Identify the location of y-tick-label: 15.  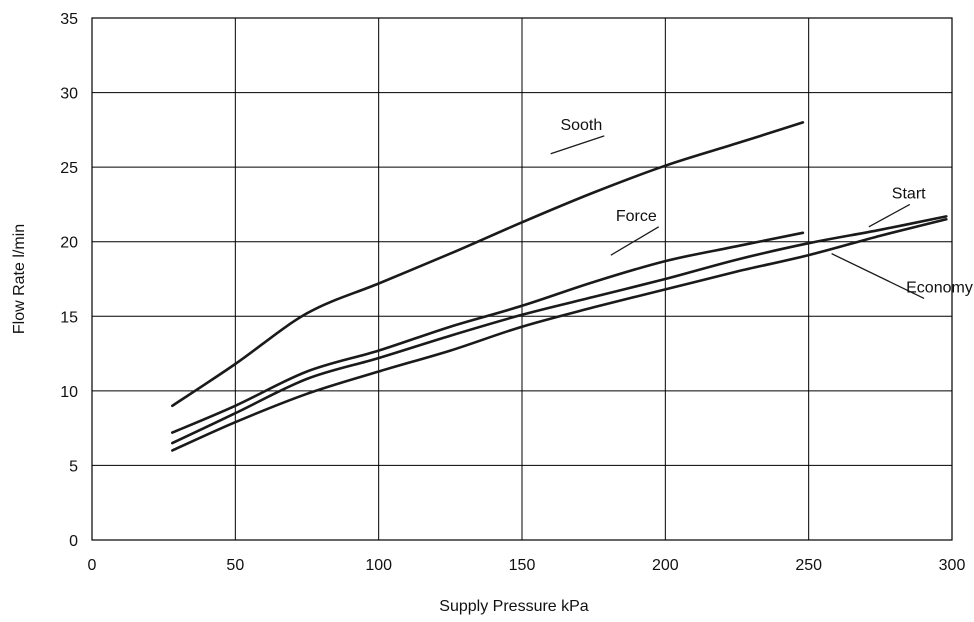
(69, 317).